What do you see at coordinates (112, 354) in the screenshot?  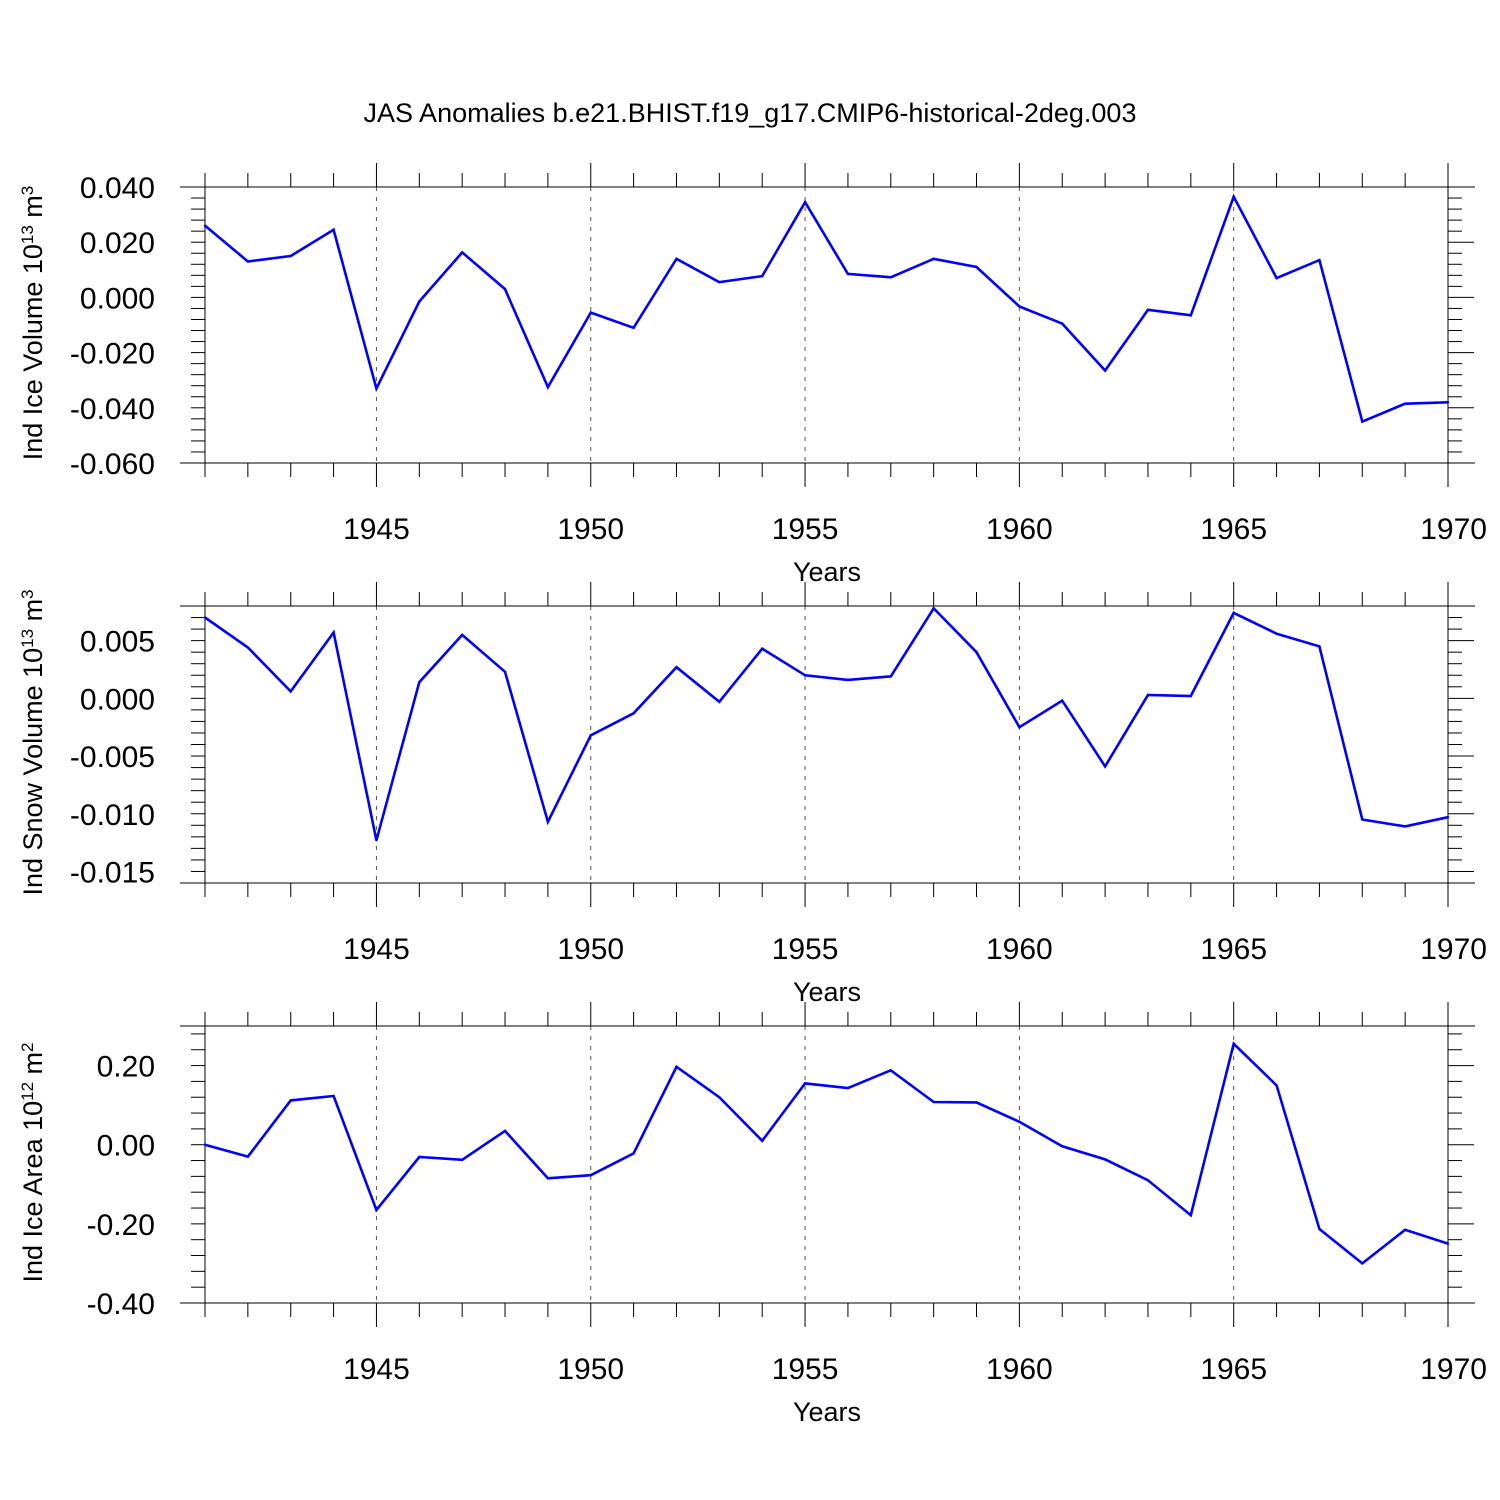 I see `y-tick-label: -0.020` at bounding box center [112, 354].